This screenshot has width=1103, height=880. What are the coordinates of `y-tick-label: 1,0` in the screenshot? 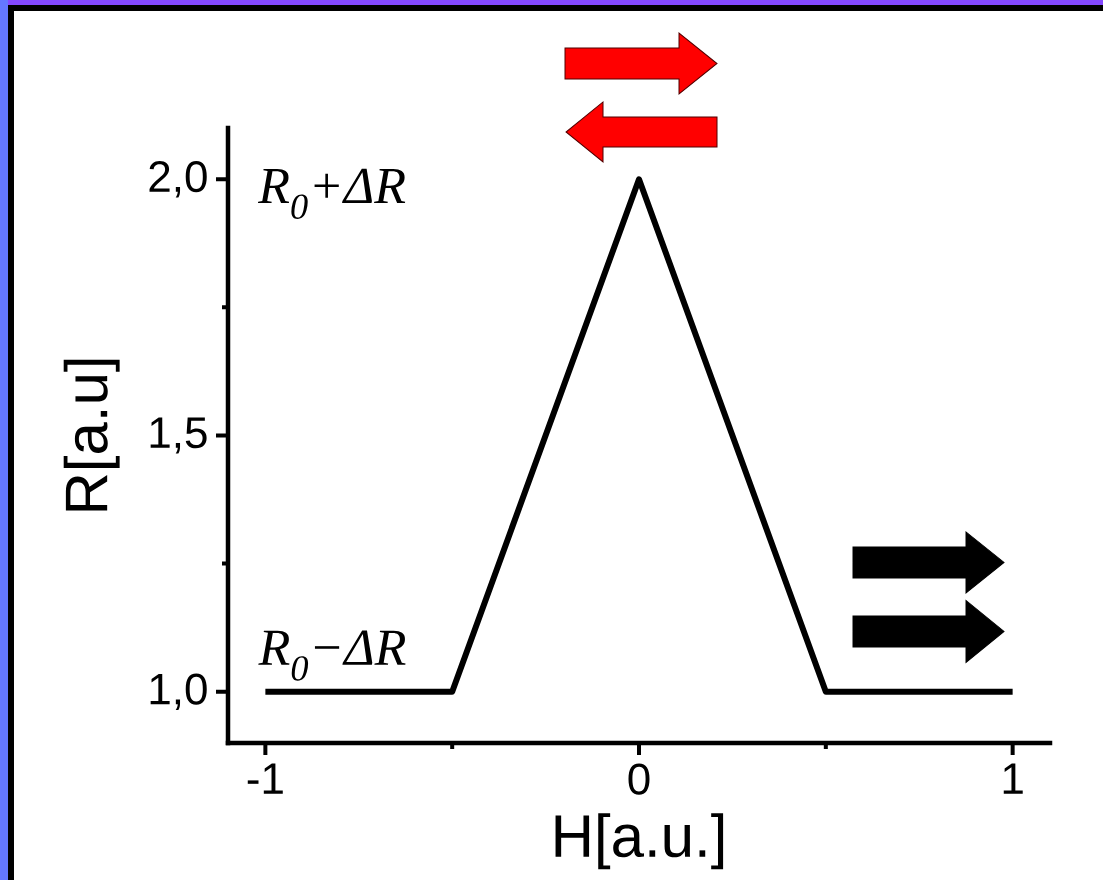 It's located at (178, 691).